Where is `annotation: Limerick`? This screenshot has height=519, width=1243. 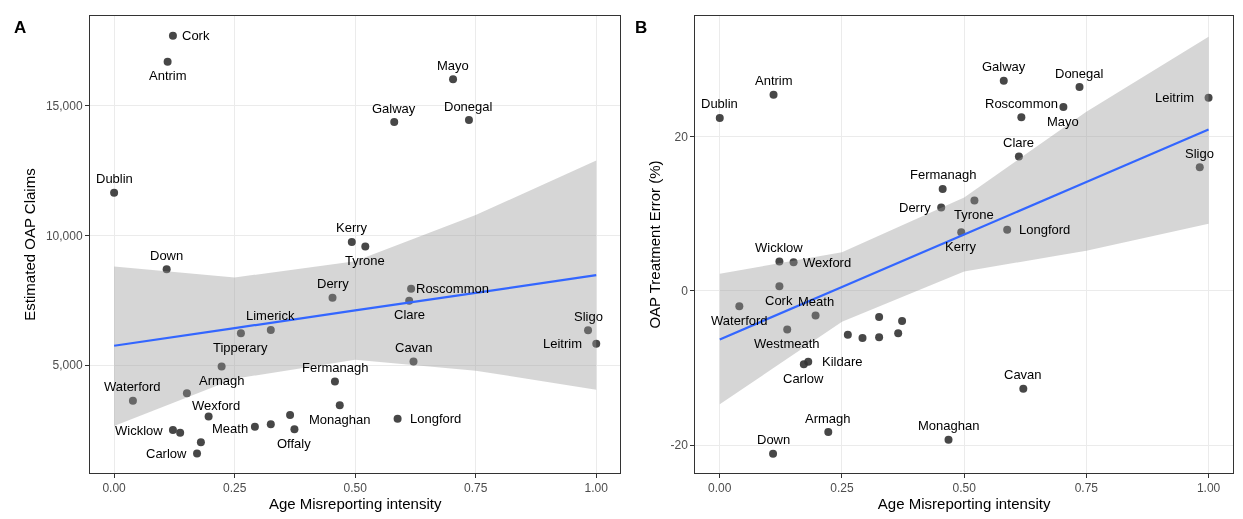 annotation: Limerick is located at coordinates (270, 315).